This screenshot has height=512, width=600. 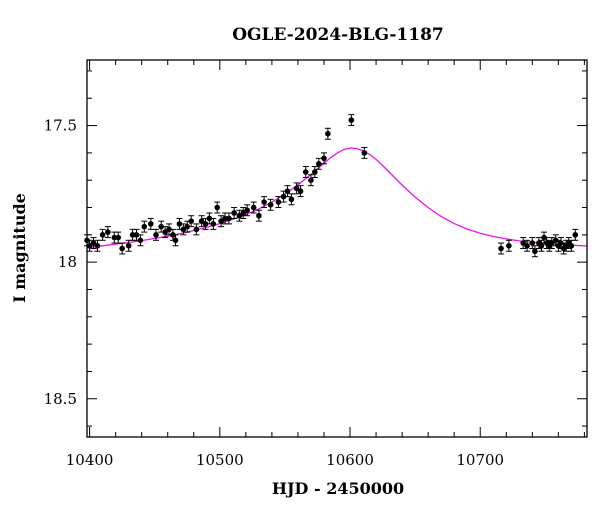 What do you see at coordinates (67, 262) in the screenshot?
I see `y-tick-label: 18` at bounding box center [67, 262].